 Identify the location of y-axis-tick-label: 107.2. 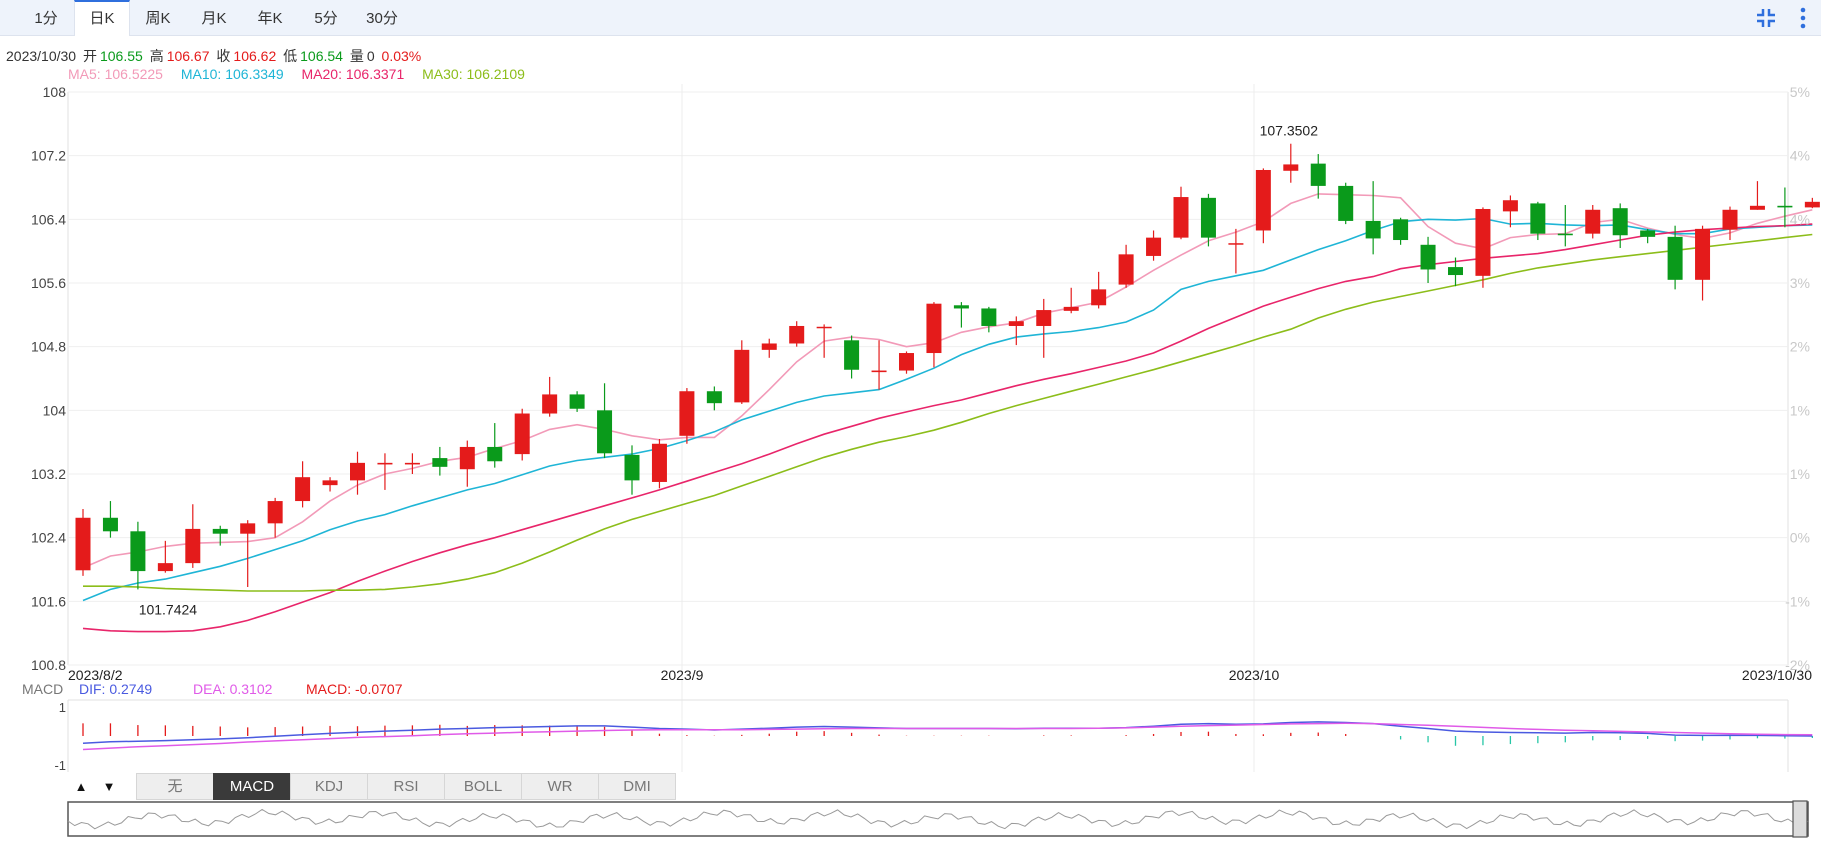
(48, 156).